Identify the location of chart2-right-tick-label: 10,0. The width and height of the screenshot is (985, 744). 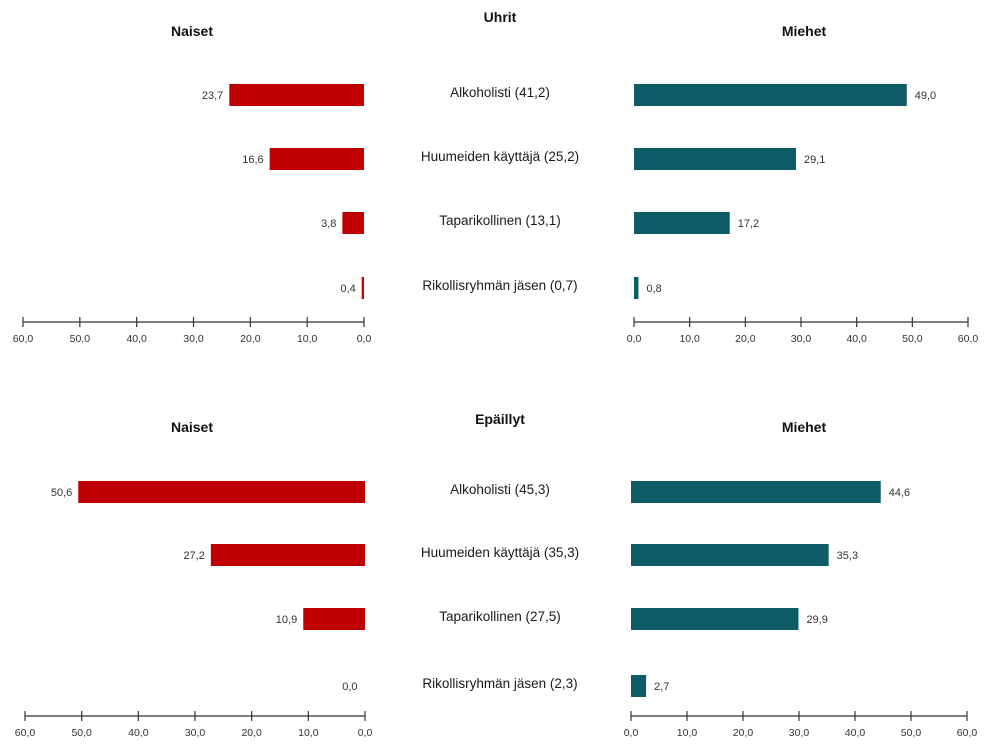
(687, 733).